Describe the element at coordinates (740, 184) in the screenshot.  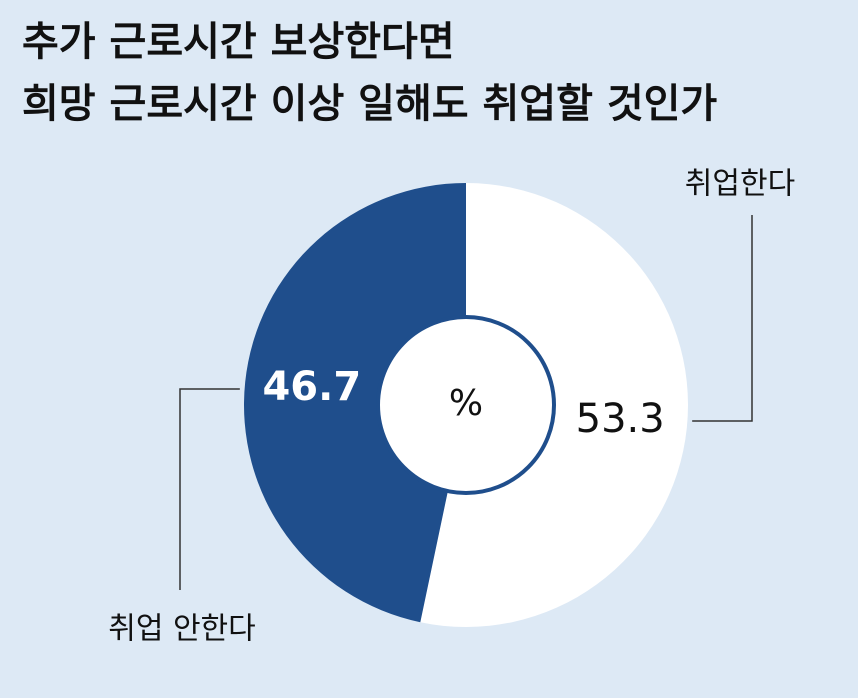
I see `category-label: 취업한다` at that location.